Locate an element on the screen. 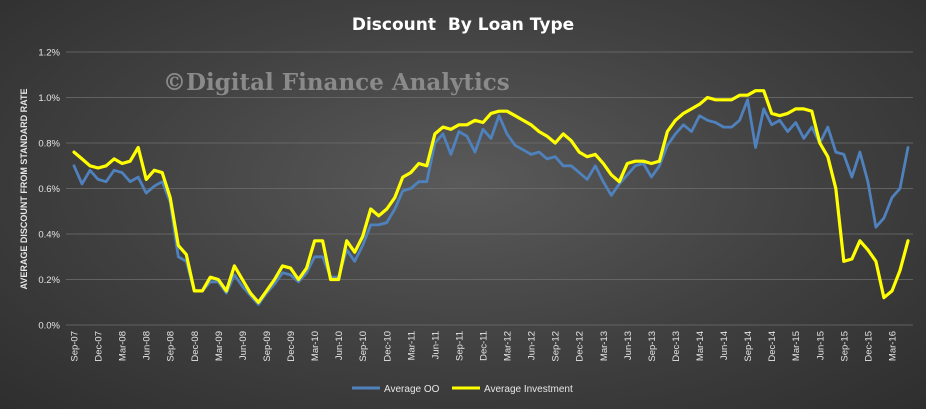  legend: Average OO Average Investment is located at coordinates (462, 389).